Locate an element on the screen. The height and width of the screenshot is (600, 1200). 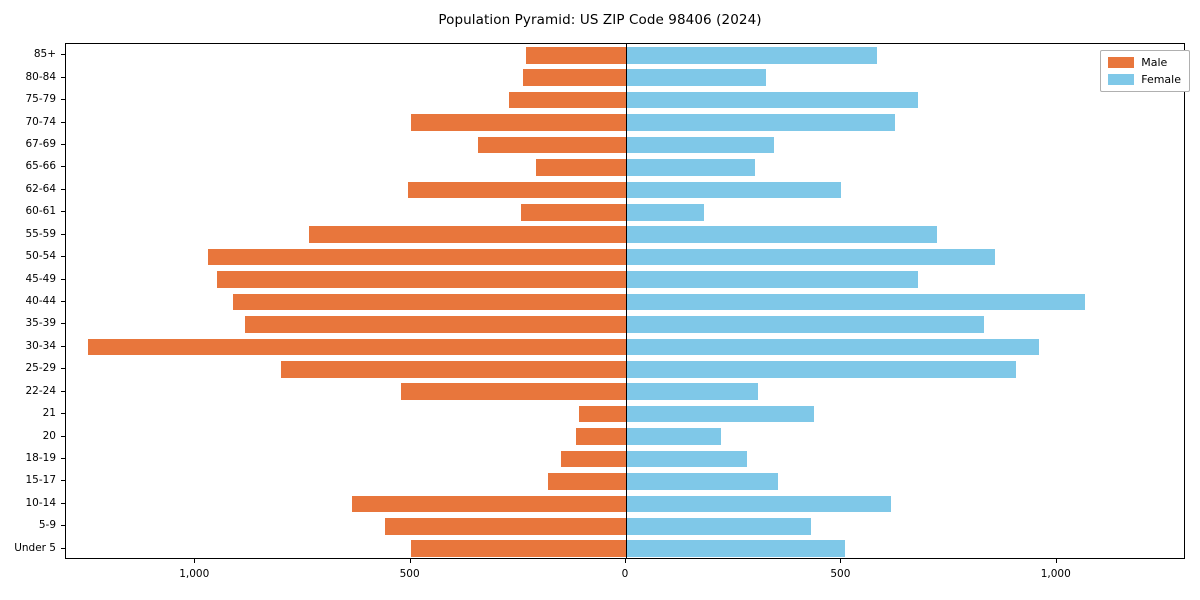
y-tick-label: 67-69 is located at coordinates (40, 143).